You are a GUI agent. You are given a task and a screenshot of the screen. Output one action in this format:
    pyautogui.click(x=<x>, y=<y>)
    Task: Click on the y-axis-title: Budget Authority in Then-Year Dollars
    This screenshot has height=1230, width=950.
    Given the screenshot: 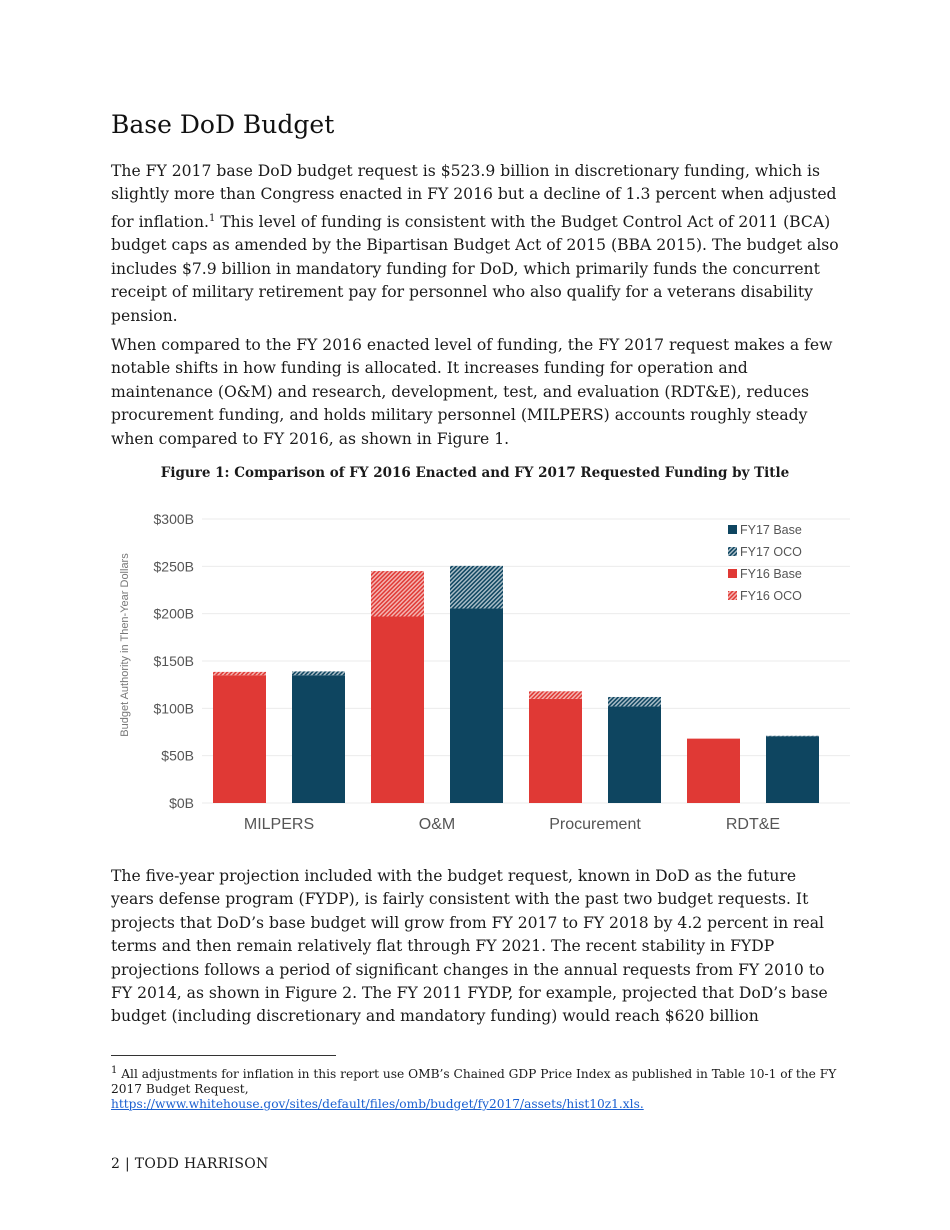 What is the action you would take?
    pyautogui.click(x=125, y=645)
    